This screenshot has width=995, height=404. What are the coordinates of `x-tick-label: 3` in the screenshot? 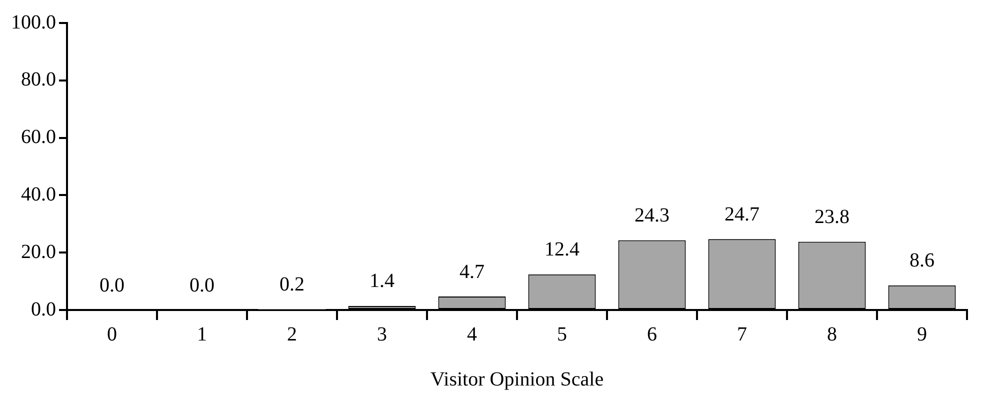 It's located at (382, 334).